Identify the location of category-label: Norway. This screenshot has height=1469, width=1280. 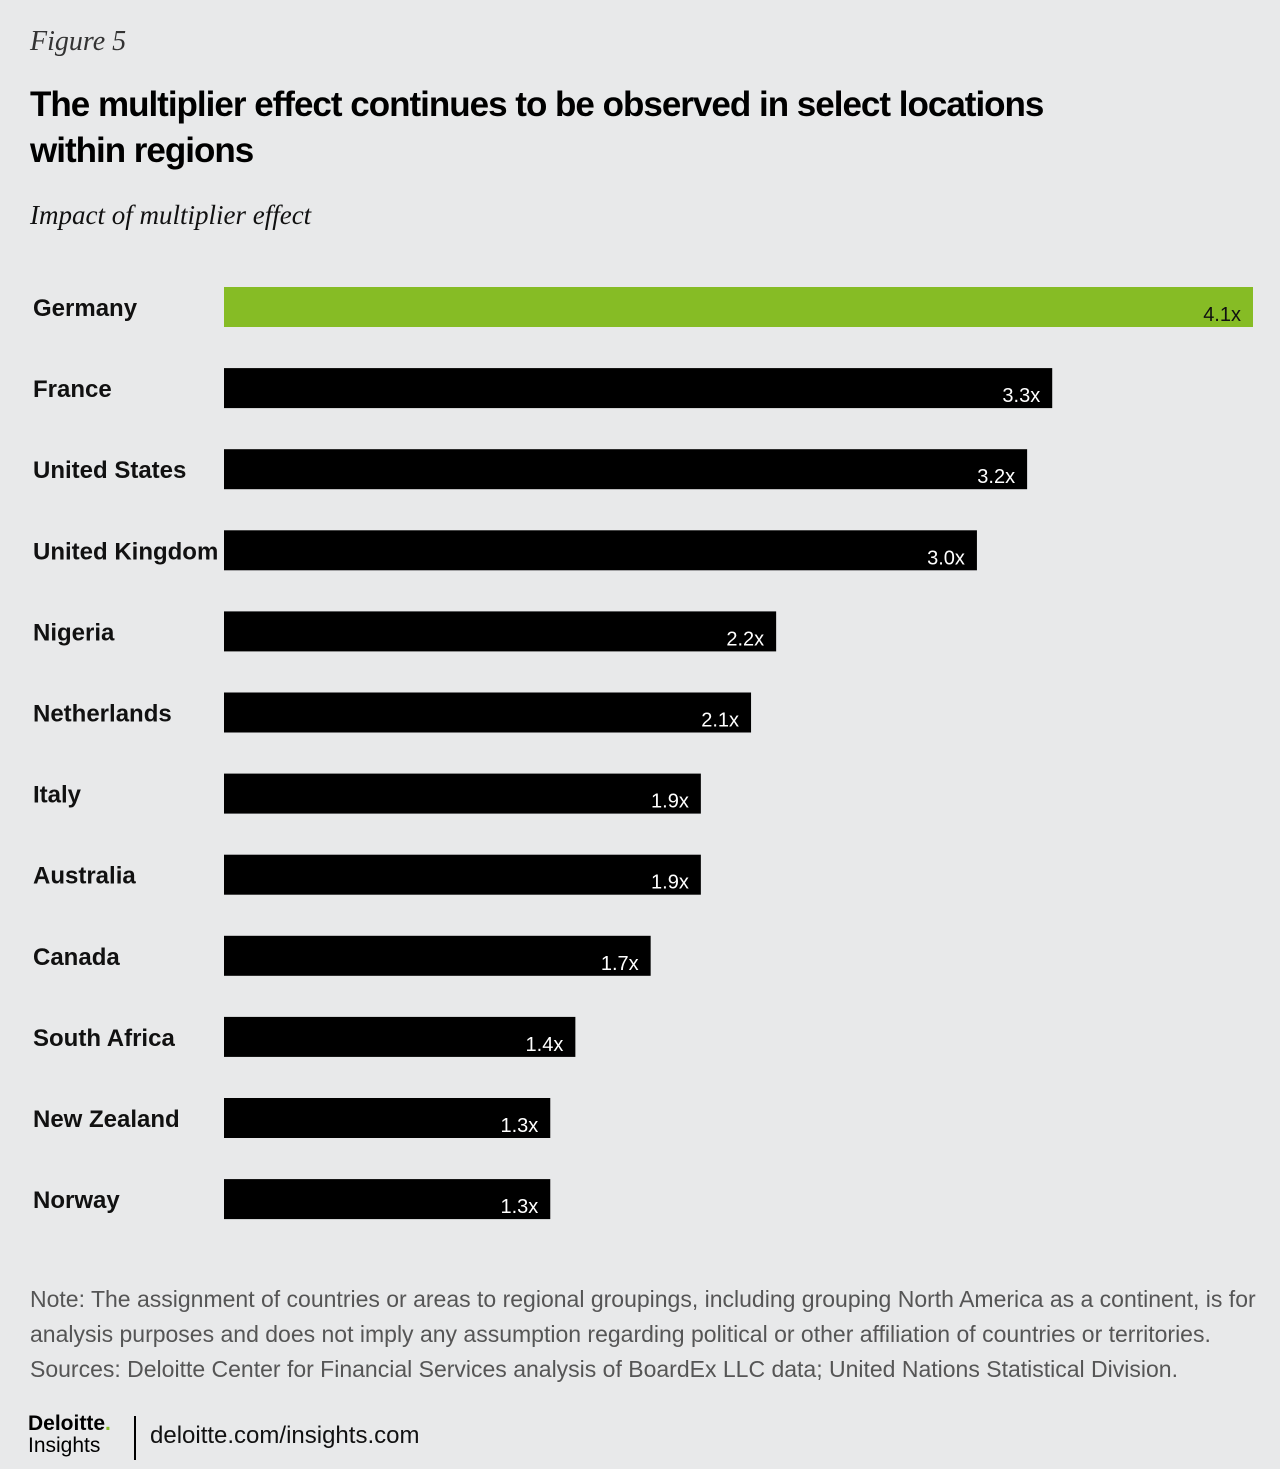
(76, 1200).